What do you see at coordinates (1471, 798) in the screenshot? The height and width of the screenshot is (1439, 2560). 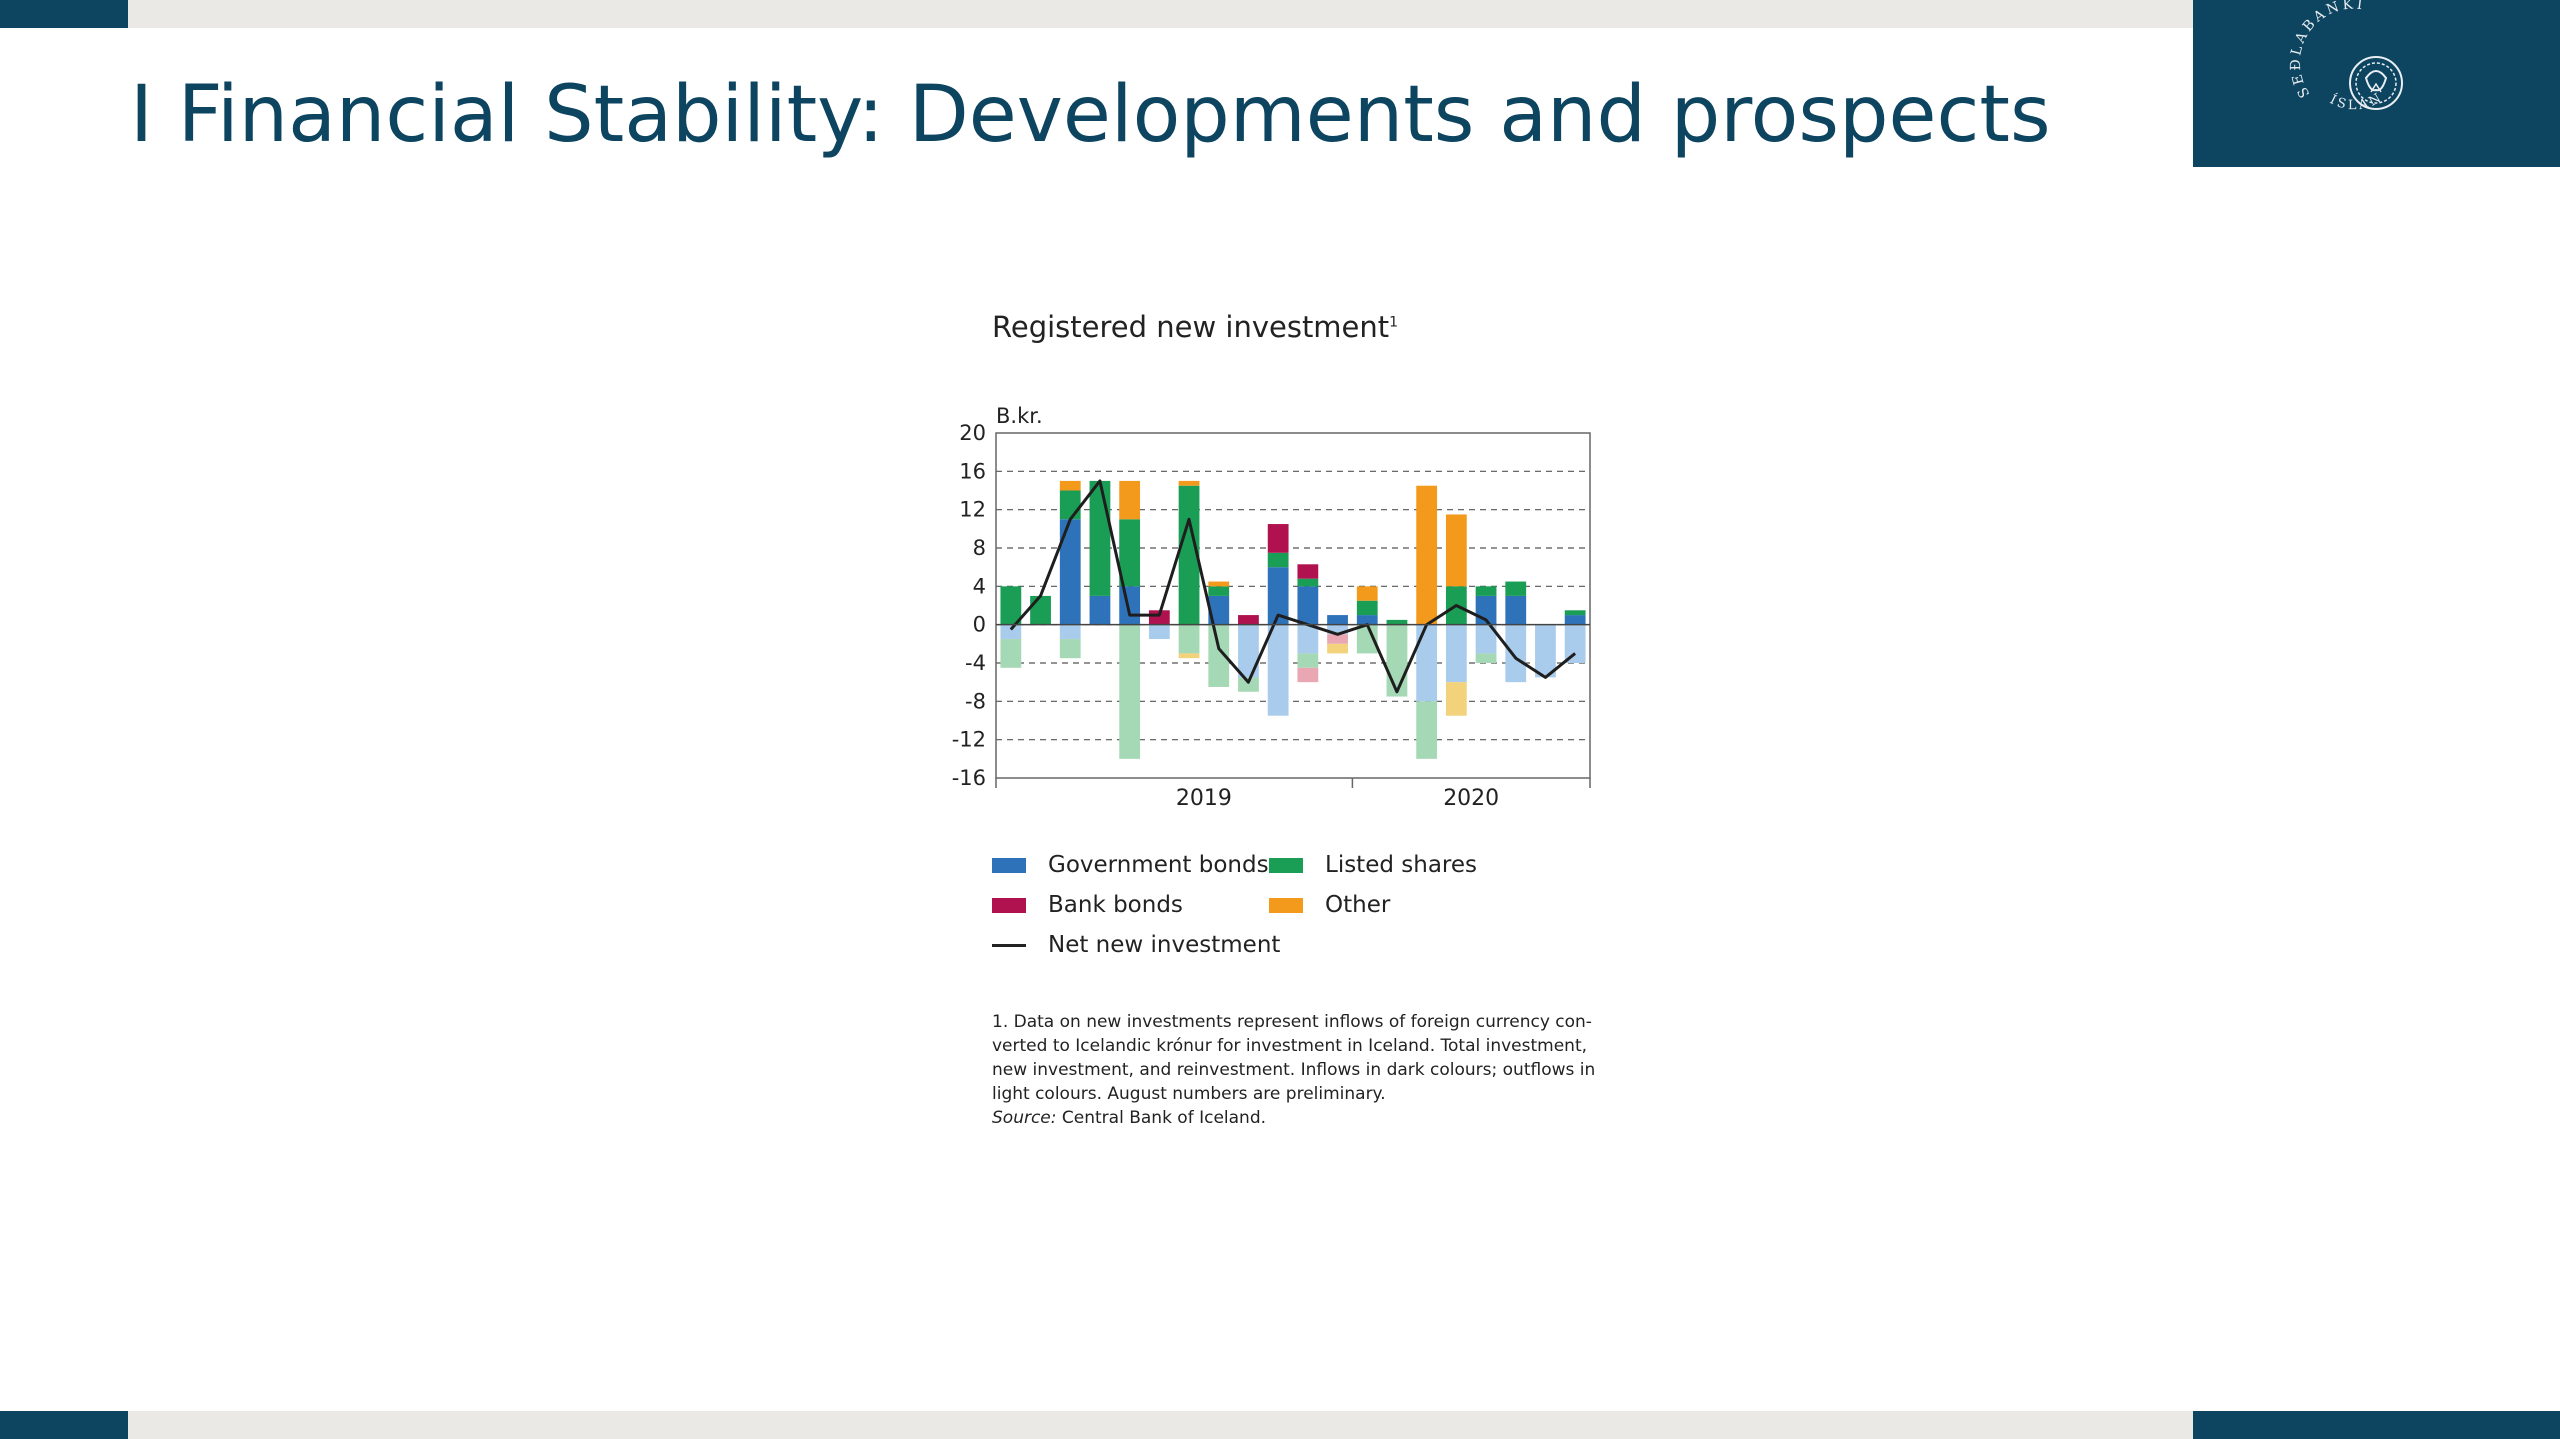 I see `x-year-label: 2020` at bounding box center [1471, 798].